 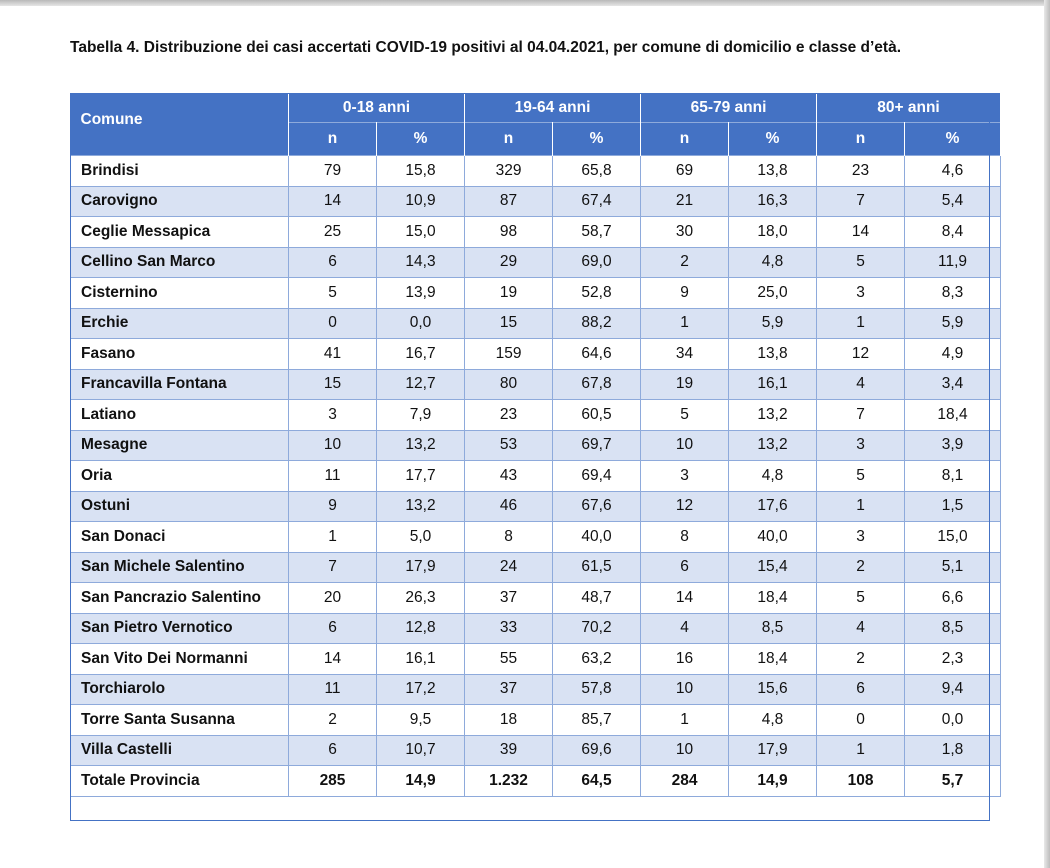 I want to click on cell-pct-19-64: 65,8, so click(x=597, y=171).